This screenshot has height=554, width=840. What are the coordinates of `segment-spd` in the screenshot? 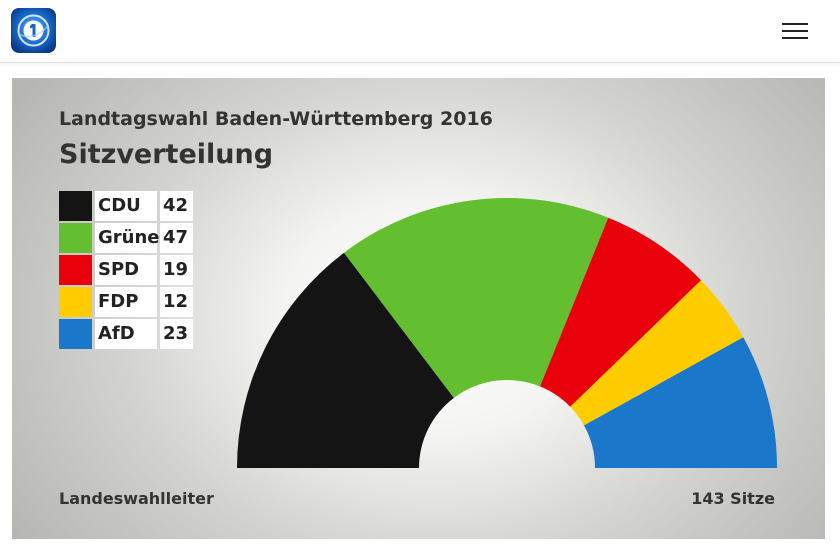 It's located at (621, 312).